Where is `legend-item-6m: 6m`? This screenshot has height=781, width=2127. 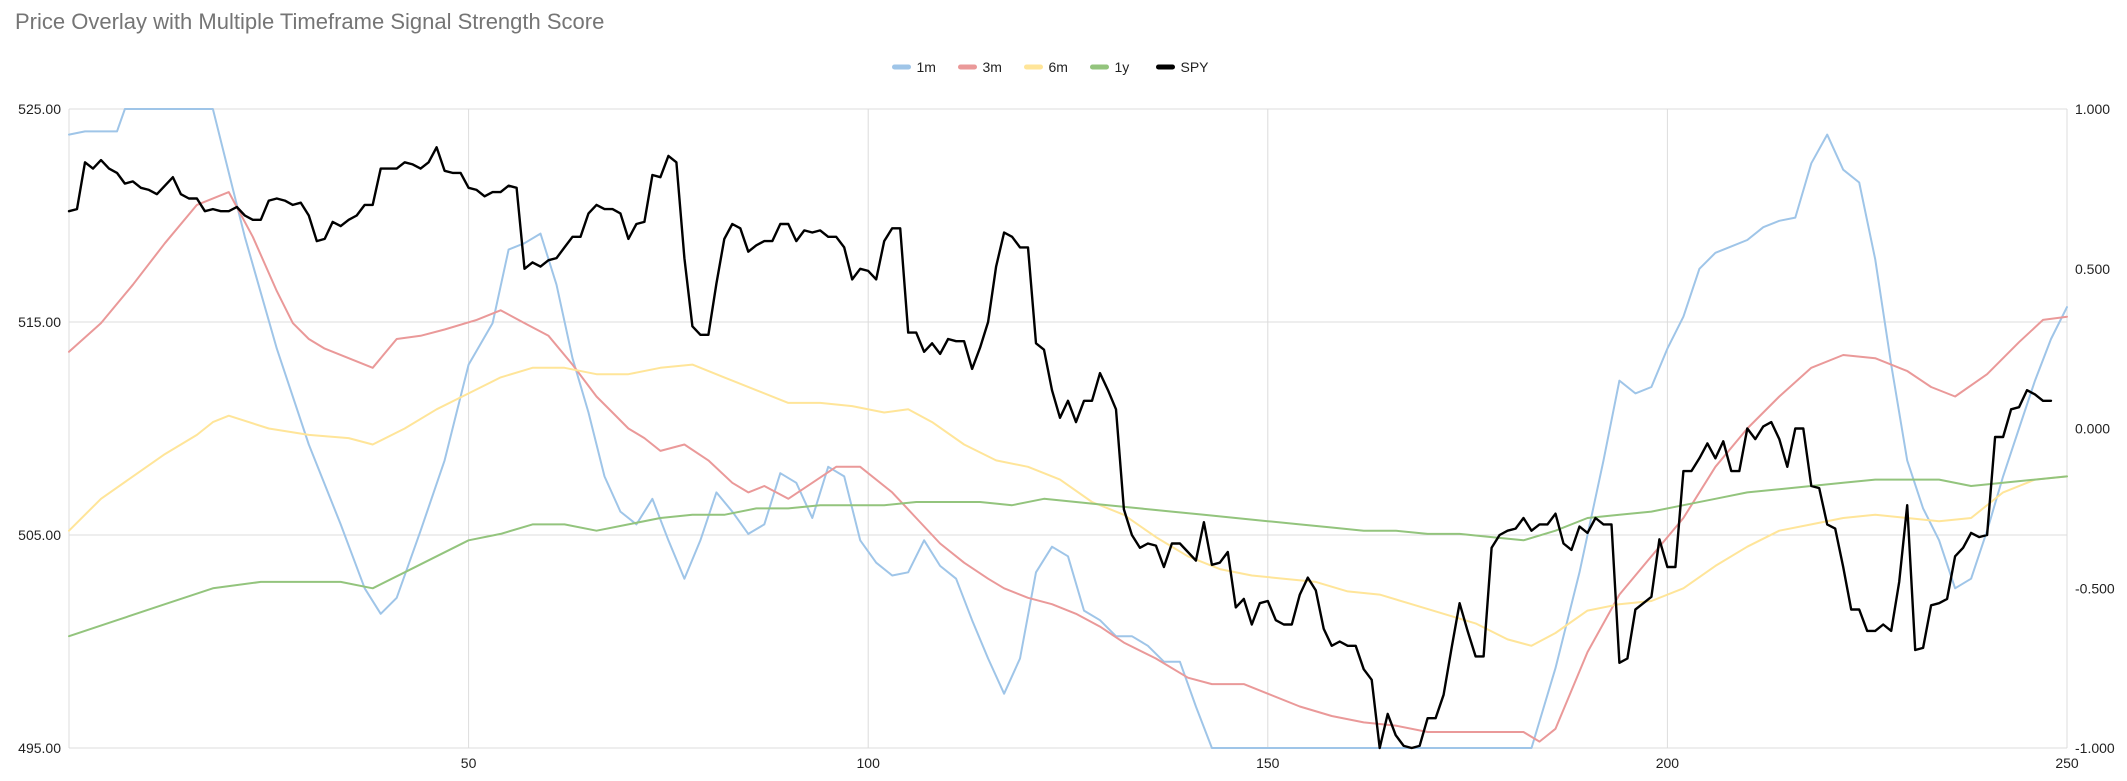
legend-item-6m: 6m is located at coordinates (1046, 67).